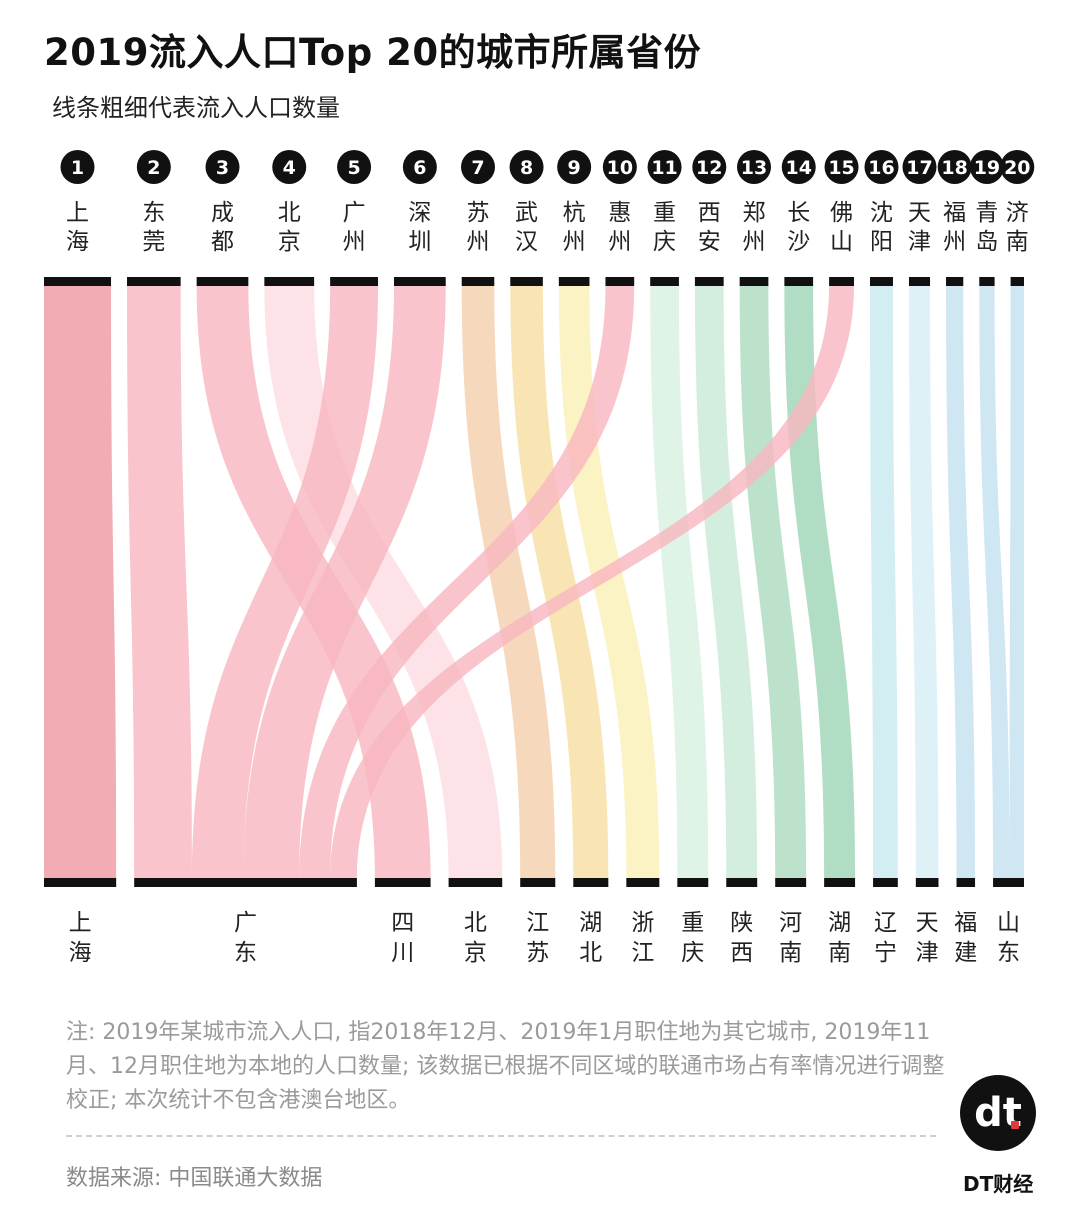 The image size is (1080, 1209). What do you see at coordinates (664, 242) in the screenshot?
I see `city-label: 庆` at bounding box center [664, 242].